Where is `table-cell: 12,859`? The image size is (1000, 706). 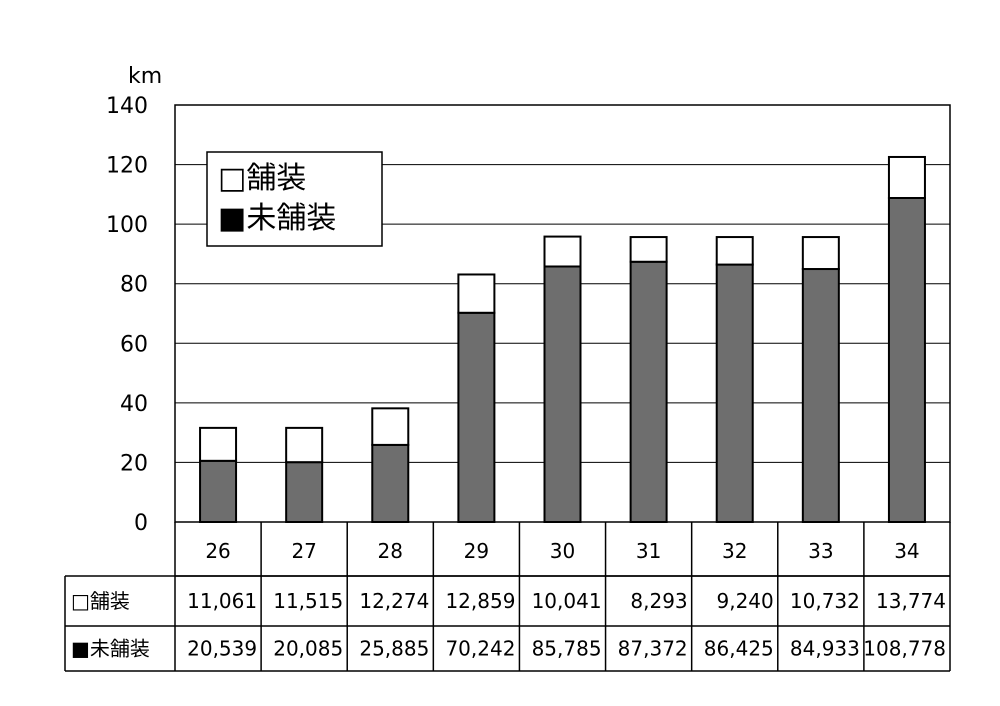 table-cell: 12,859 is located at coordinates (480, 601).